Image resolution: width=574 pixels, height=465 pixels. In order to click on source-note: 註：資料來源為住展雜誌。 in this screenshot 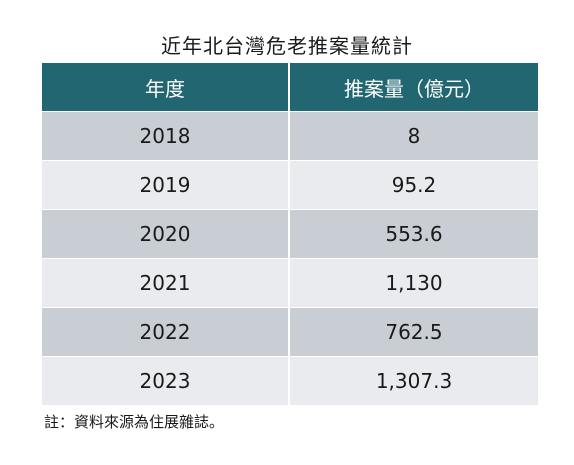, I will do `click(134, 422)`.